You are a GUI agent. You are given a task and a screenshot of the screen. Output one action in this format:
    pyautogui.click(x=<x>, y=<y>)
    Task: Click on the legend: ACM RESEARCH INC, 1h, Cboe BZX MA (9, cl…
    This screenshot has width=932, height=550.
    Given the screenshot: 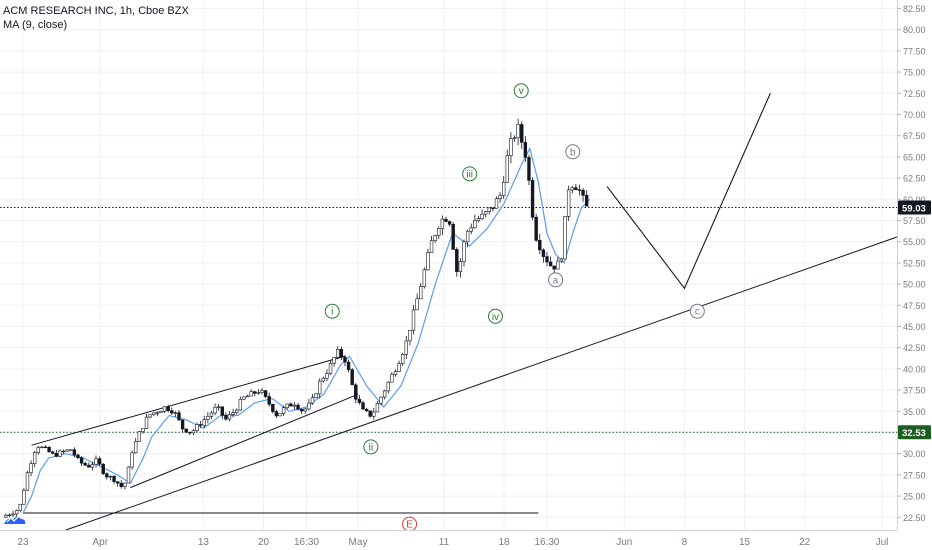 What is the action you would take?
    pyautogui.click(x=96, y=18)
    